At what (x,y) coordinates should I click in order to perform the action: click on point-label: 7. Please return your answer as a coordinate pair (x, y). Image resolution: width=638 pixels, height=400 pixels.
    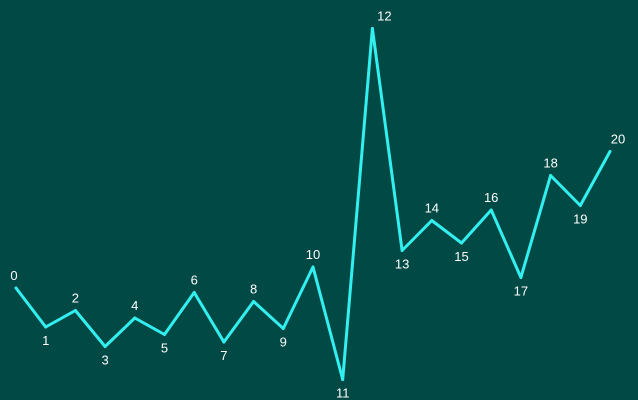
    Looking at the image, I should click on (223, 355).